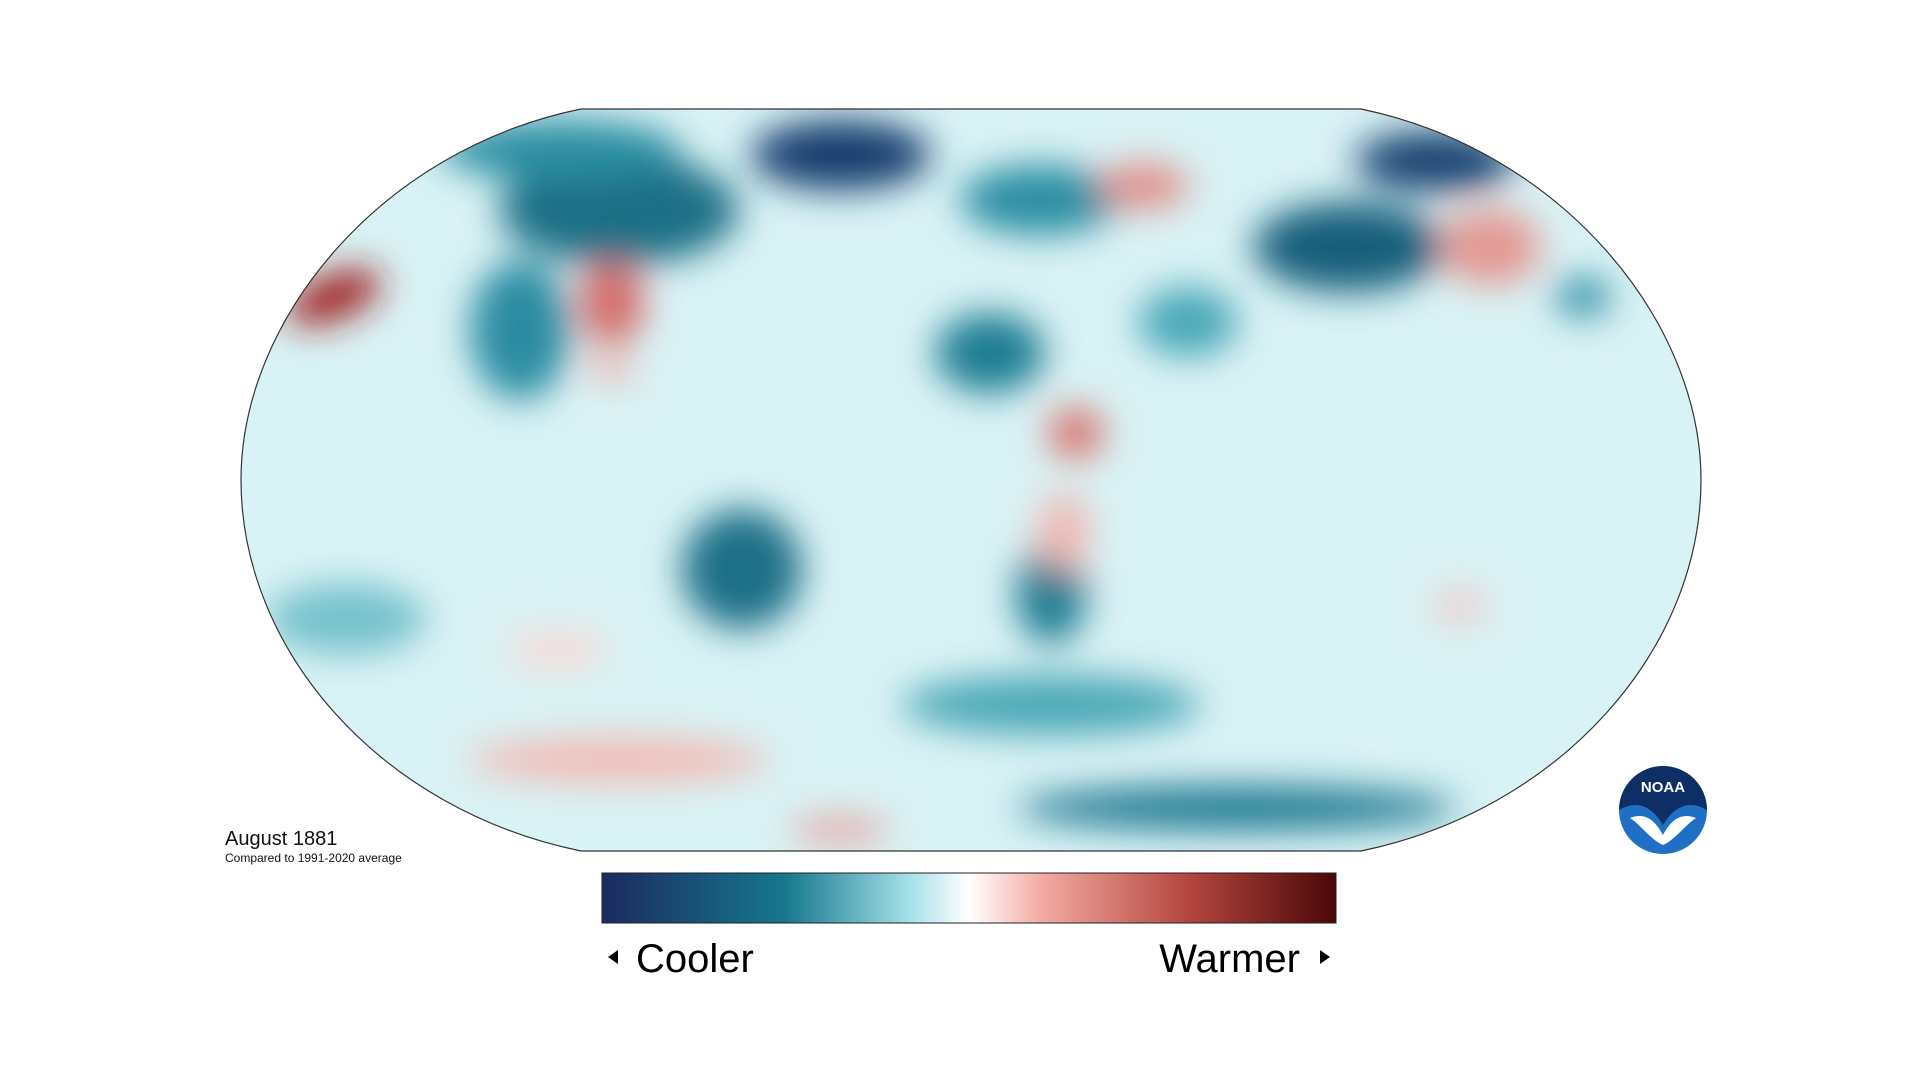 The image size is (1920, 1080). I want to click on noaa-logo: NOAA, so click(1663, 810).